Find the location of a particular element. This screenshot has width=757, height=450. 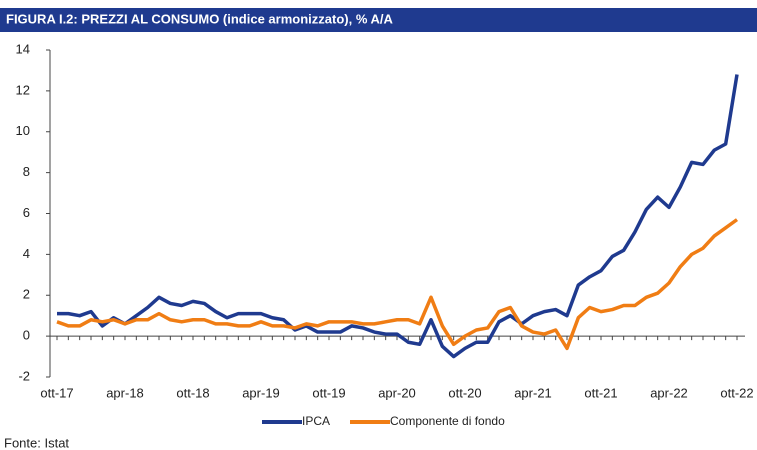

source: Fonte: Istat is located at coordinates (36, 442).